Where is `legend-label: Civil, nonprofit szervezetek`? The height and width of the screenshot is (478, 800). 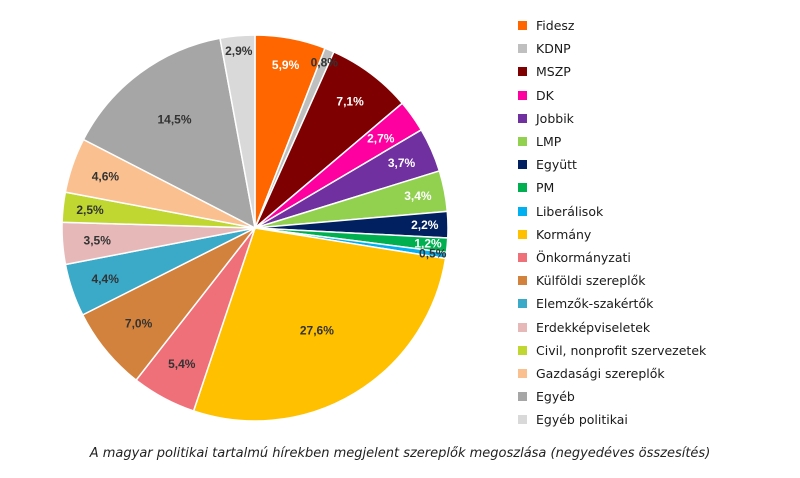 legend-label: Civil, nonprofit szervezetek is located at coordinates (621, 350).